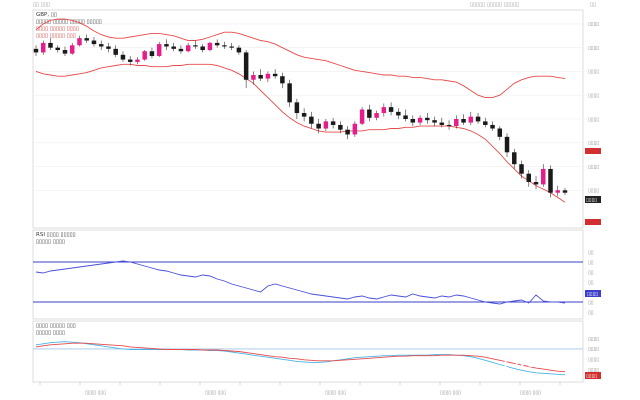 This screenshot has width=640, height=400. Describe the element at coordinates (593, 354) in the screenshot. I see `macd-grid: ▯▯▯▯ ▯▯▯▯ ▯▯▯▯ ▯▯▯▯` at that location.